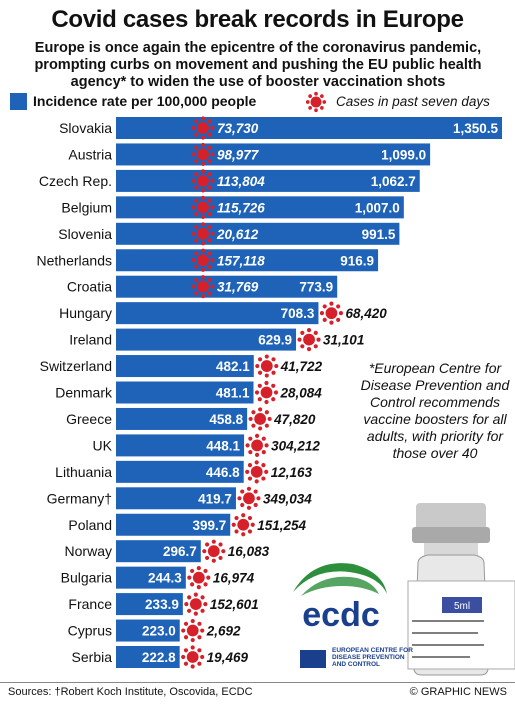 This screenshot has width=515, height=707. What do you see at coordinates (458, 692) in the screenshot?
I see `credit-line: © GRAPHIC NEWS` at bounding box center [458, 692].